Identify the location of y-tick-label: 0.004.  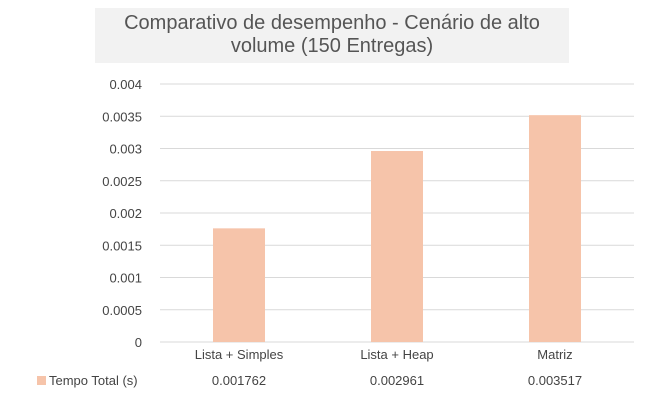
(125, 84).